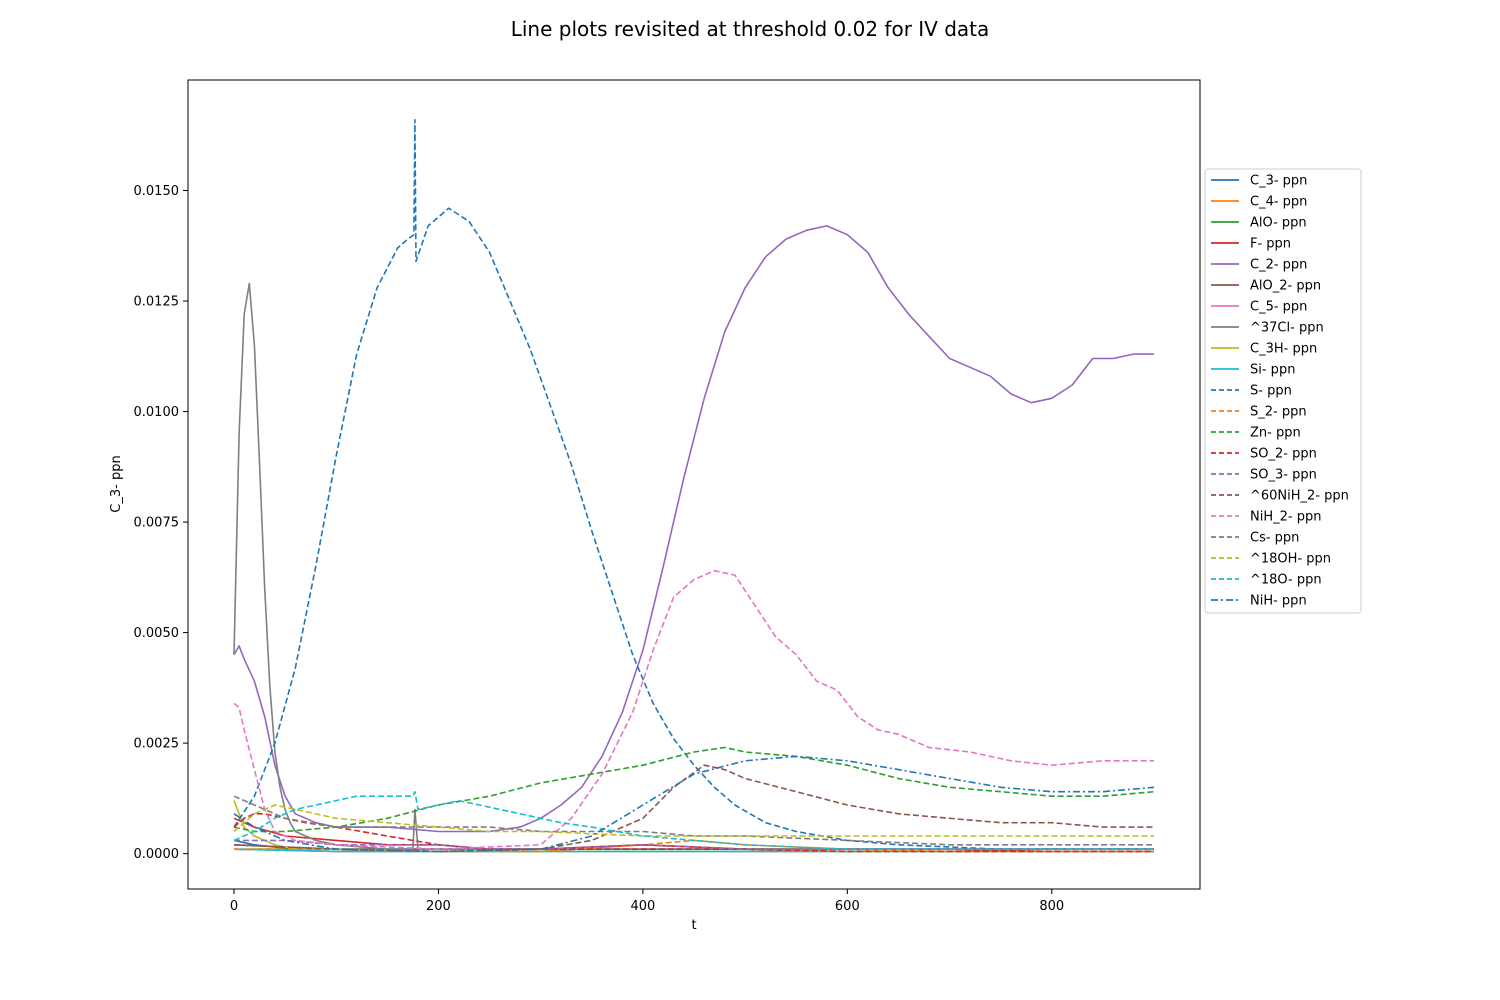 The image size is (1500, 1000). What do you see at coordinates (234, 906) in the screenshot?
I see `x-tick-label: 0` at bounding box center [234, 906].